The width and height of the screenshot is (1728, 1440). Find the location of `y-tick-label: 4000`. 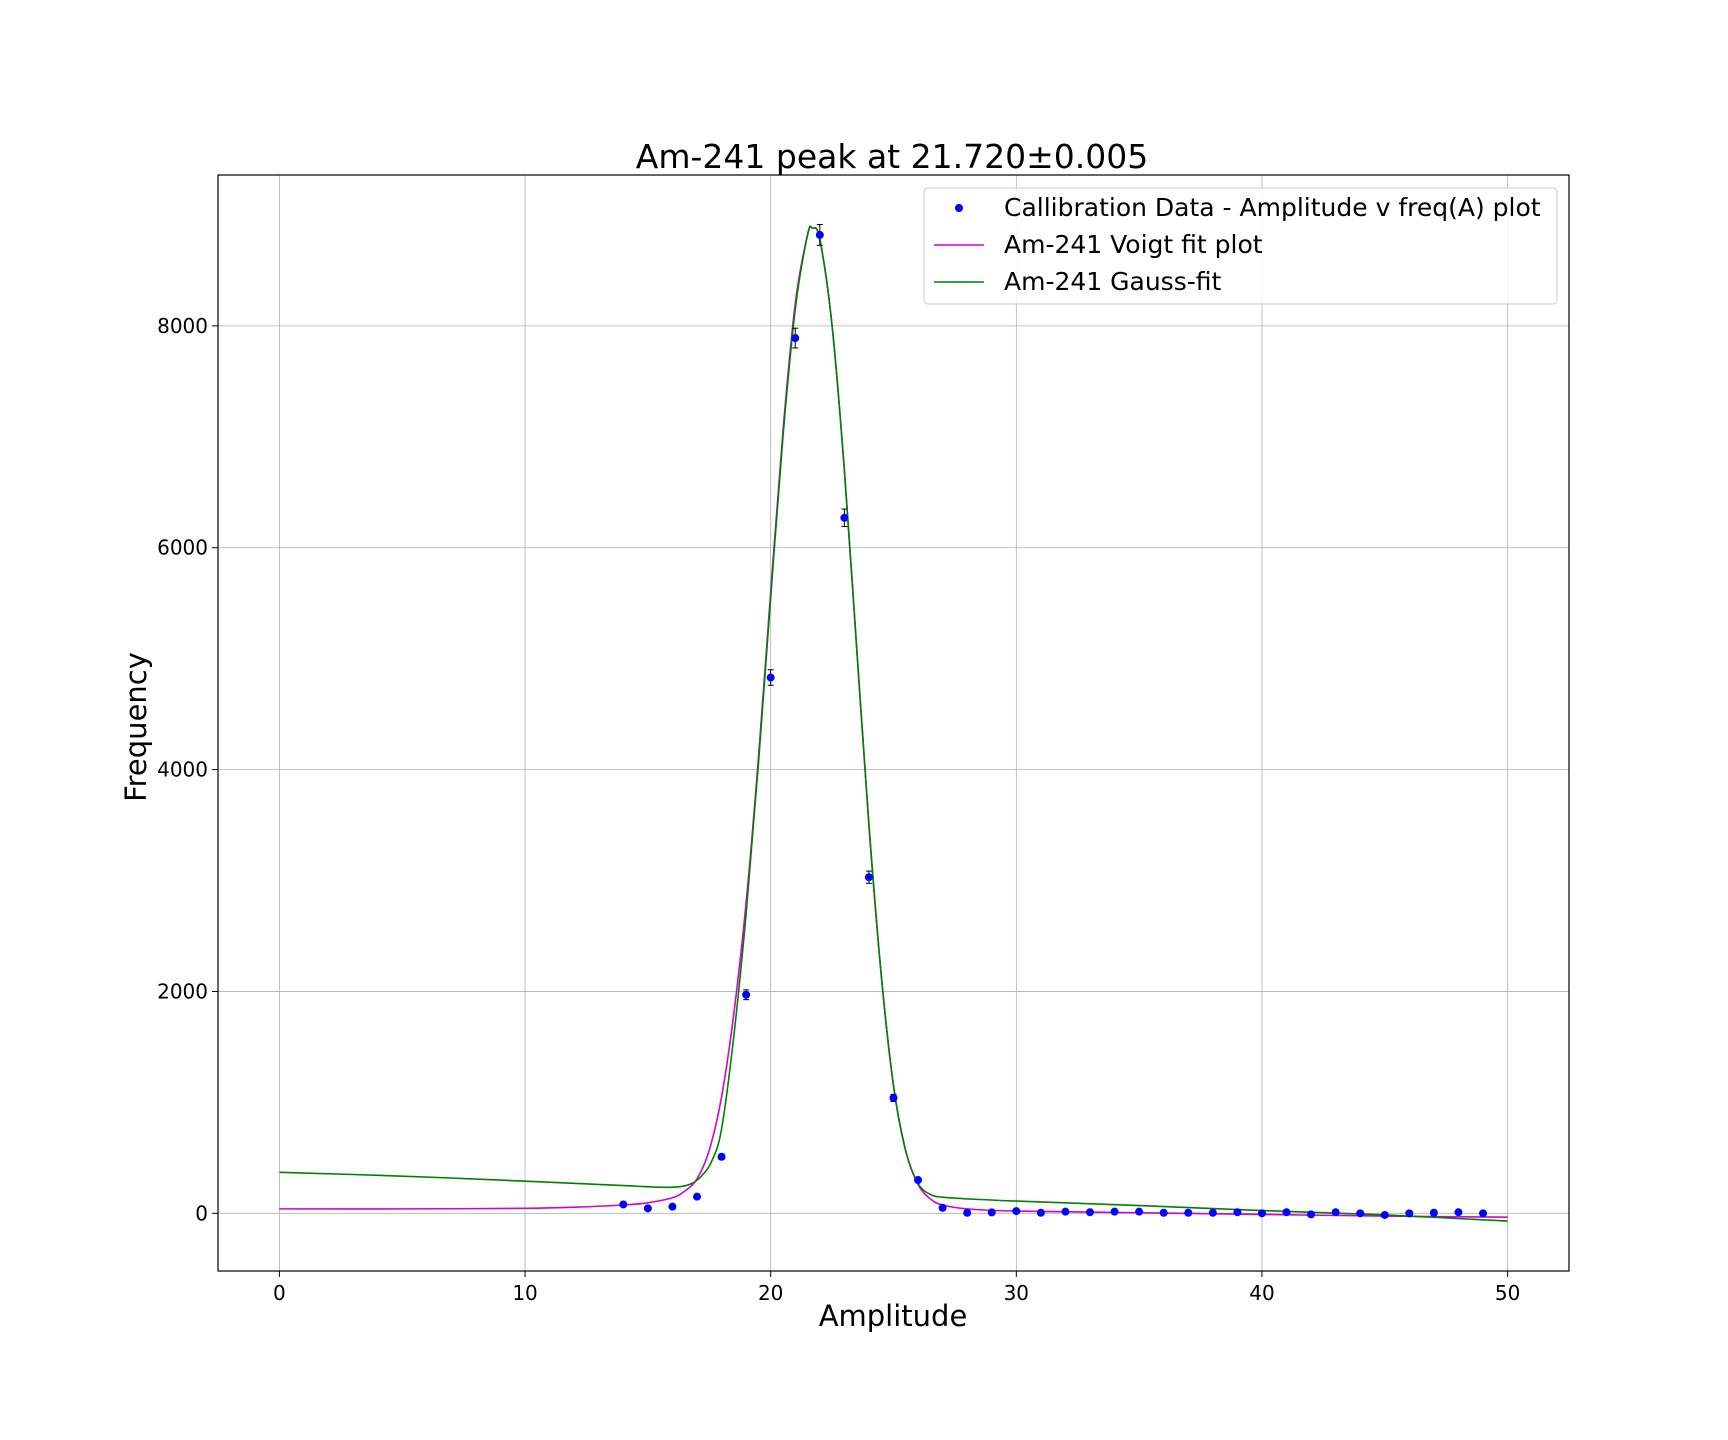

y-tick-label: 4000 is located at coordinates (182, 770).